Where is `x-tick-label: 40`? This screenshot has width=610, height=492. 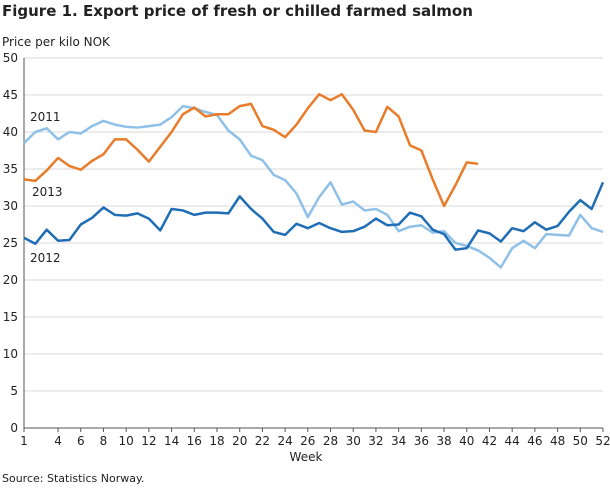 x-tick-label: 40 is located at coordinates (466, 441).